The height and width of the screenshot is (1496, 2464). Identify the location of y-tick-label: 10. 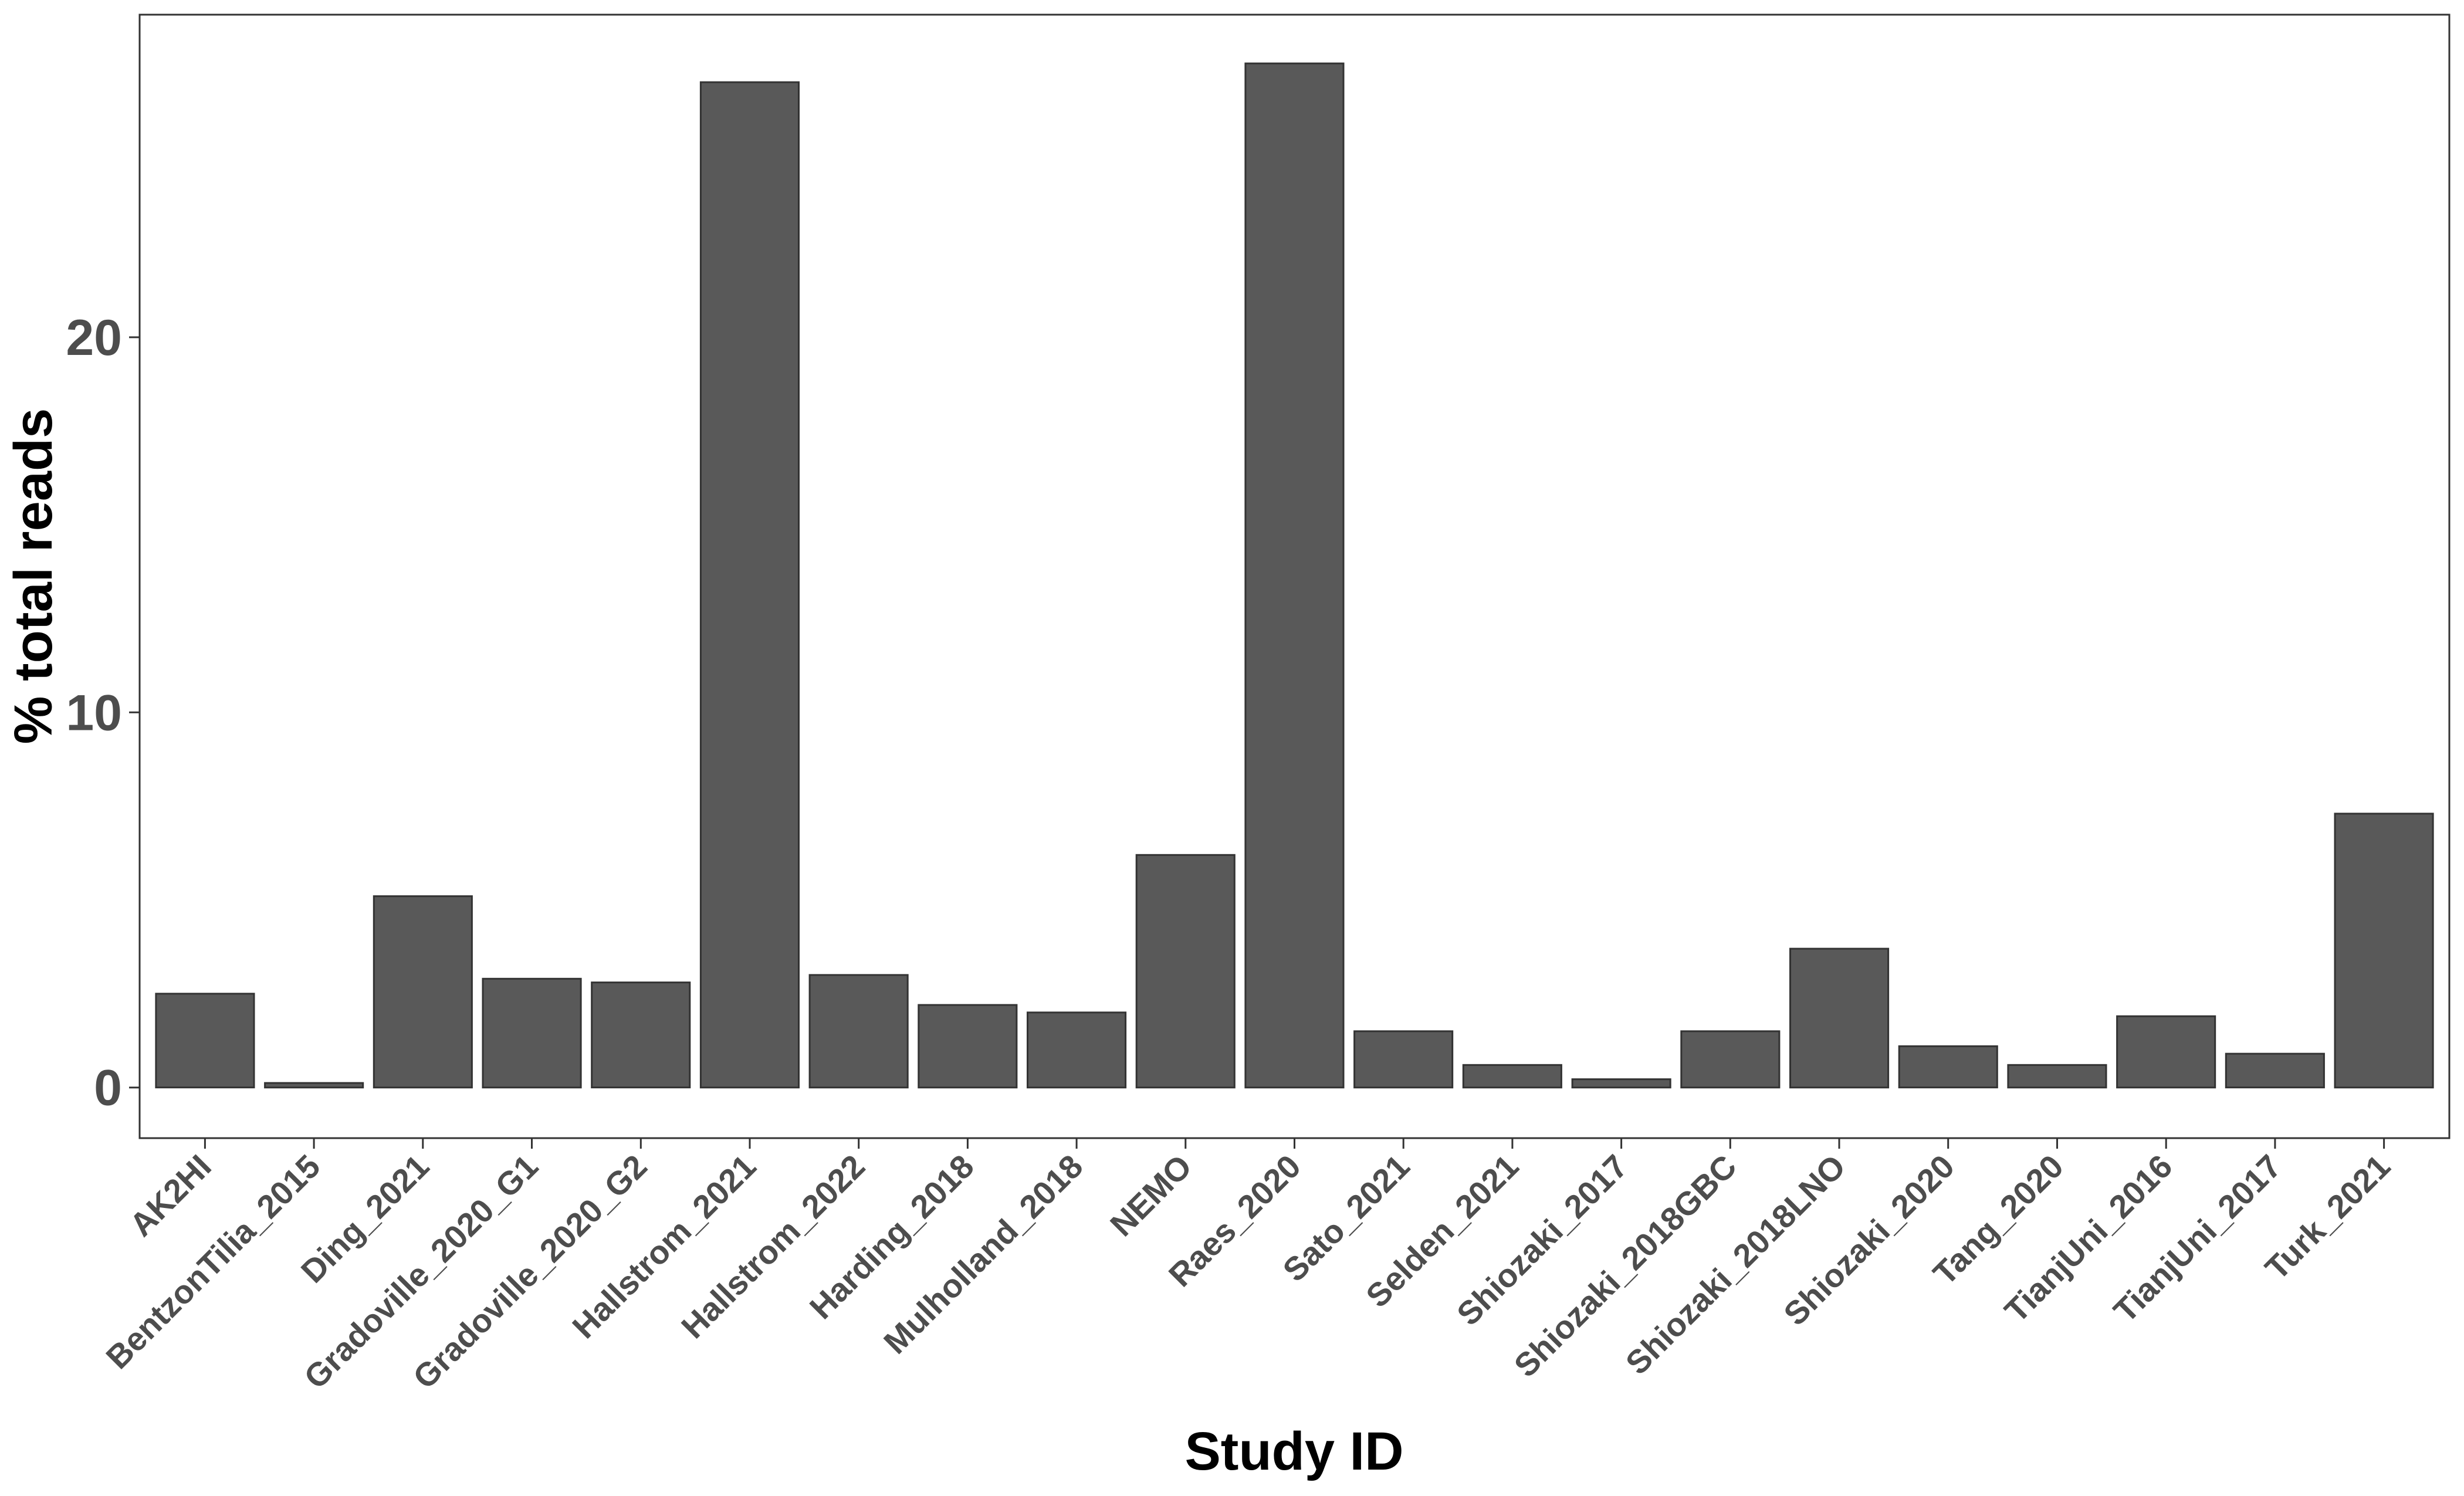
(94, 713).